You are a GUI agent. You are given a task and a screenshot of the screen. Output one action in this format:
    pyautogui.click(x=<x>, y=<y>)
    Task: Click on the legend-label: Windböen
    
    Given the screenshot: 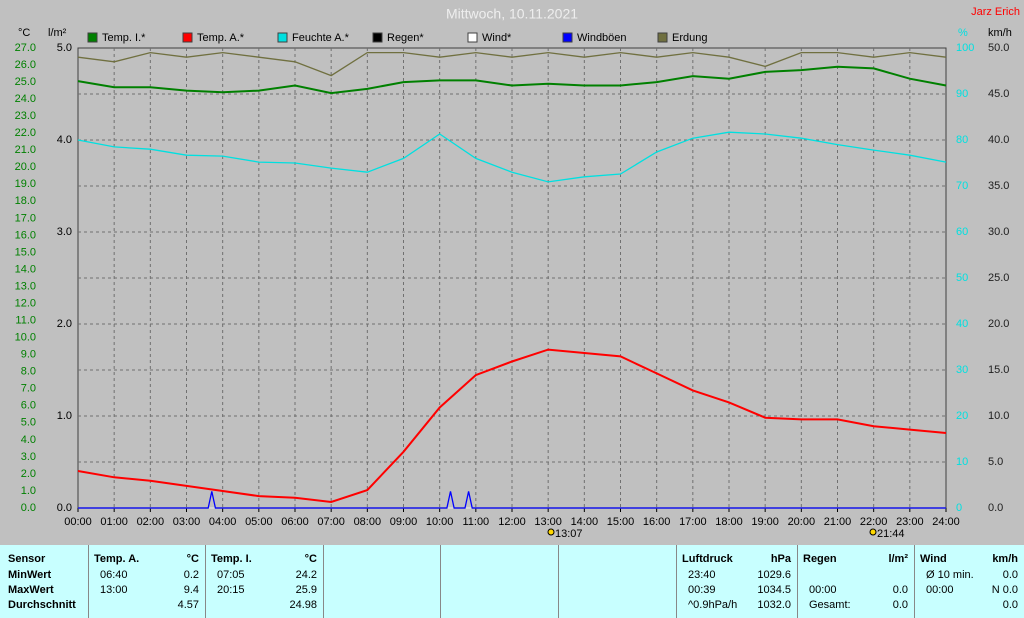 What is the action you would take?
    pyautogui.click(x=602, y=38)
    